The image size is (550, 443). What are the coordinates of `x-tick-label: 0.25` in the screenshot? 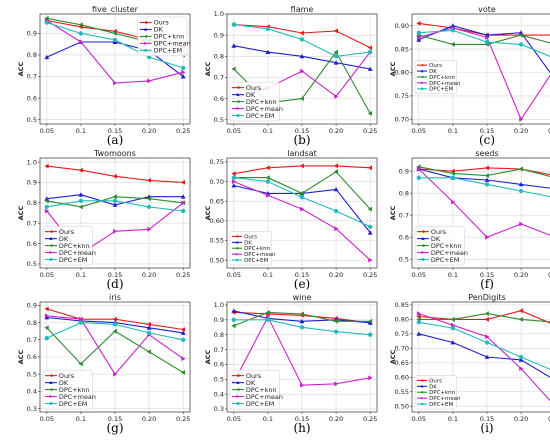 It's located at (549, 275).